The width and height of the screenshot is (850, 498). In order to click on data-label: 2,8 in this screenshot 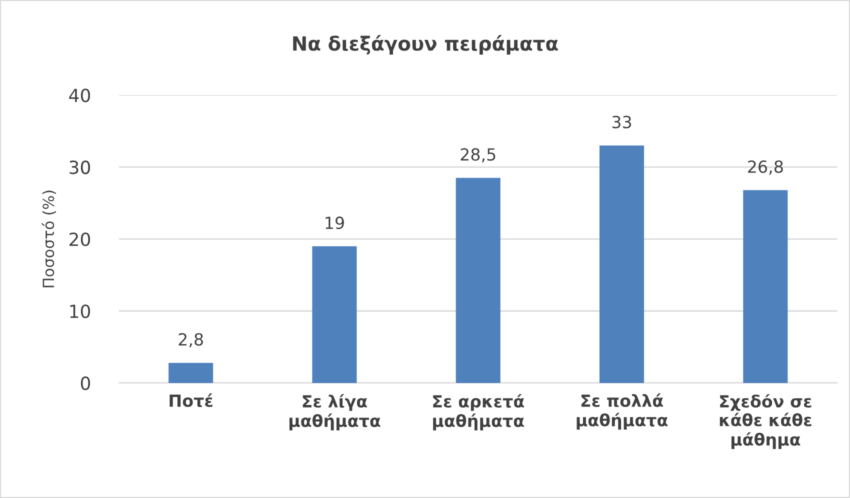, I will do `click(190, 340)`.